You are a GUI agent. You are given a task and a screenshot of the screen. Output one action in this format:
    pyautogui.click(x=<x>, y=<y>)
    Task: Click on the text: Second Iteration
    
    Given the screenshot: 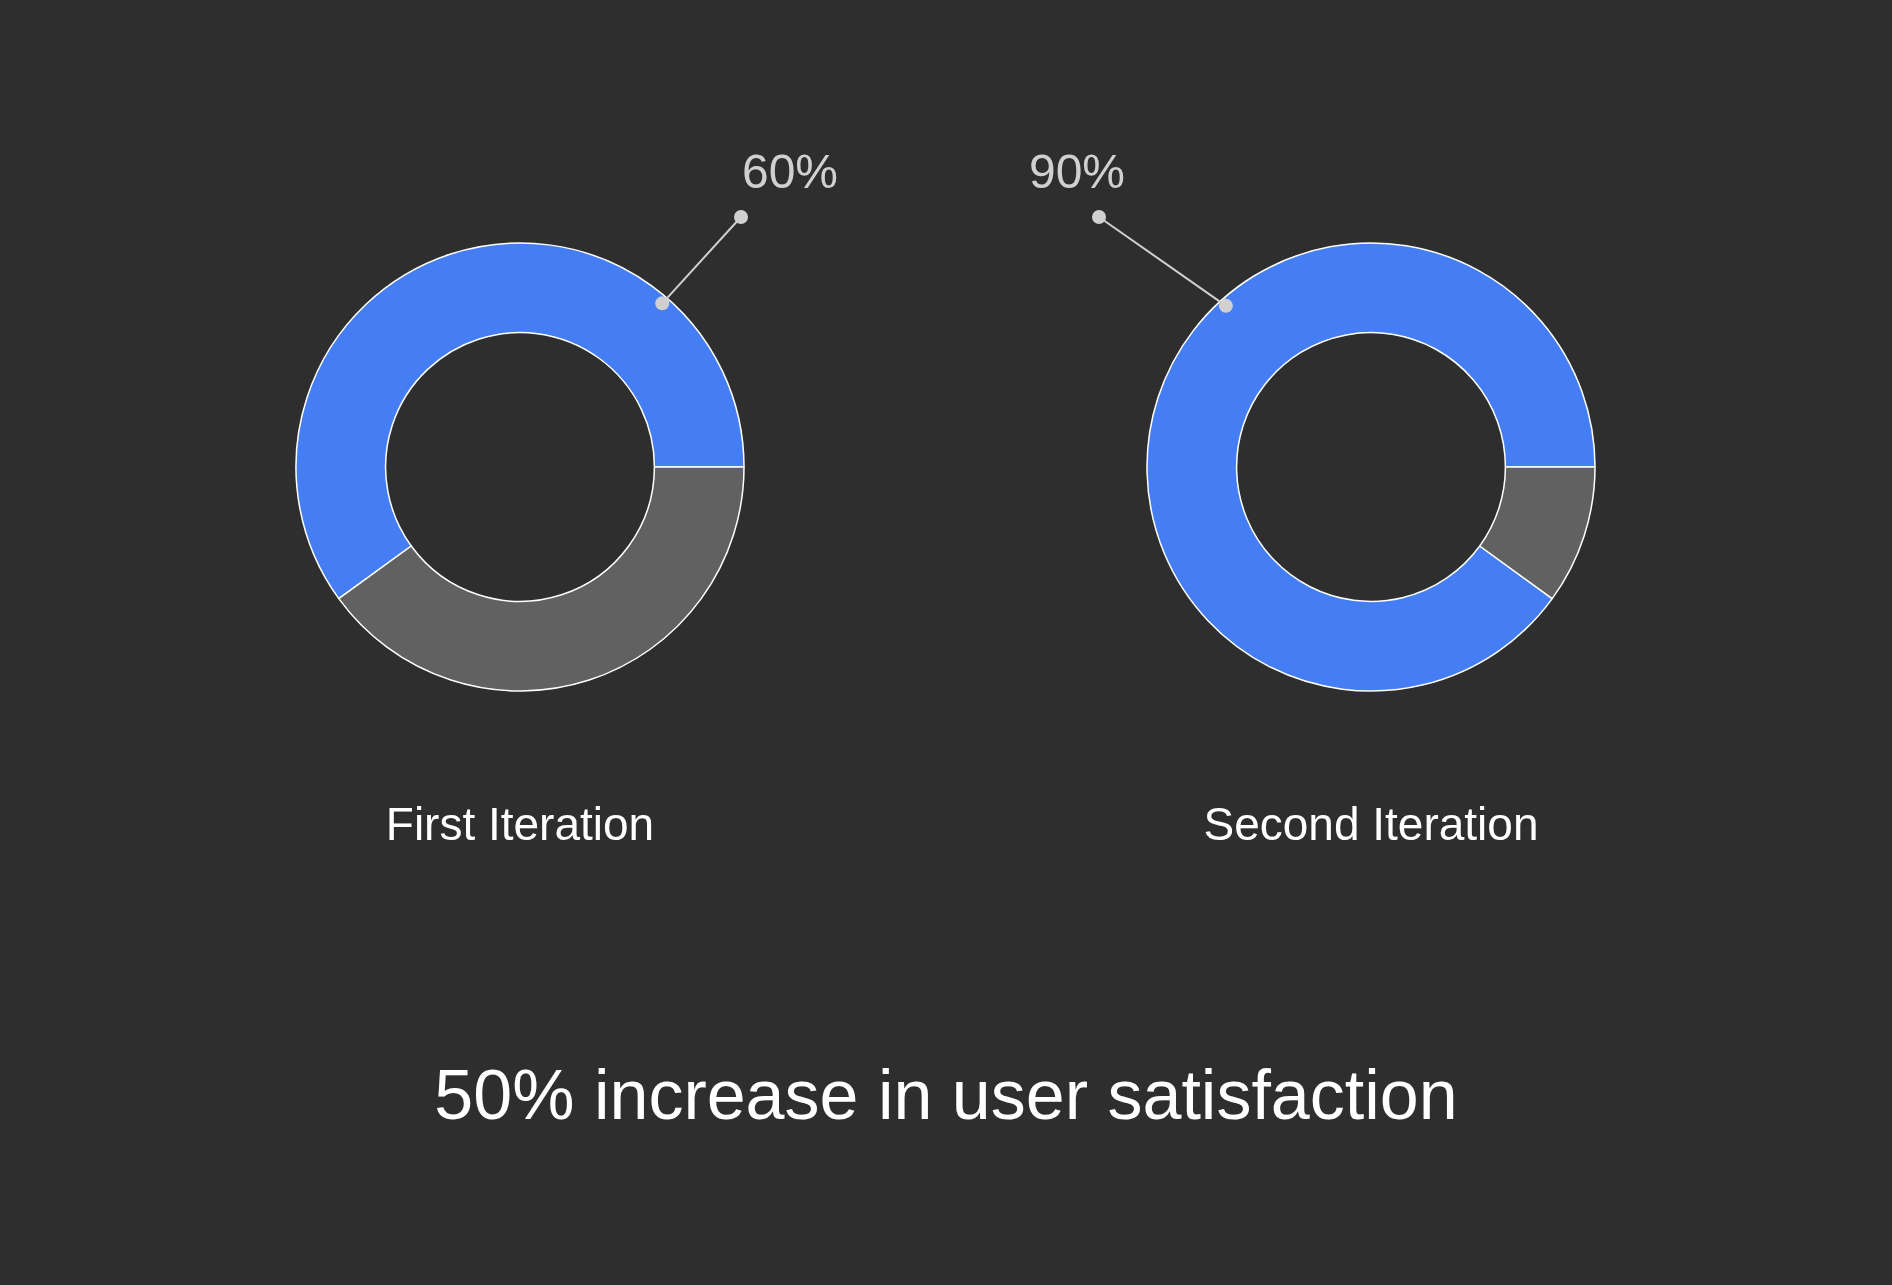 What is the action you would take?
    pyautogui.click(x=1371, y=824)
    